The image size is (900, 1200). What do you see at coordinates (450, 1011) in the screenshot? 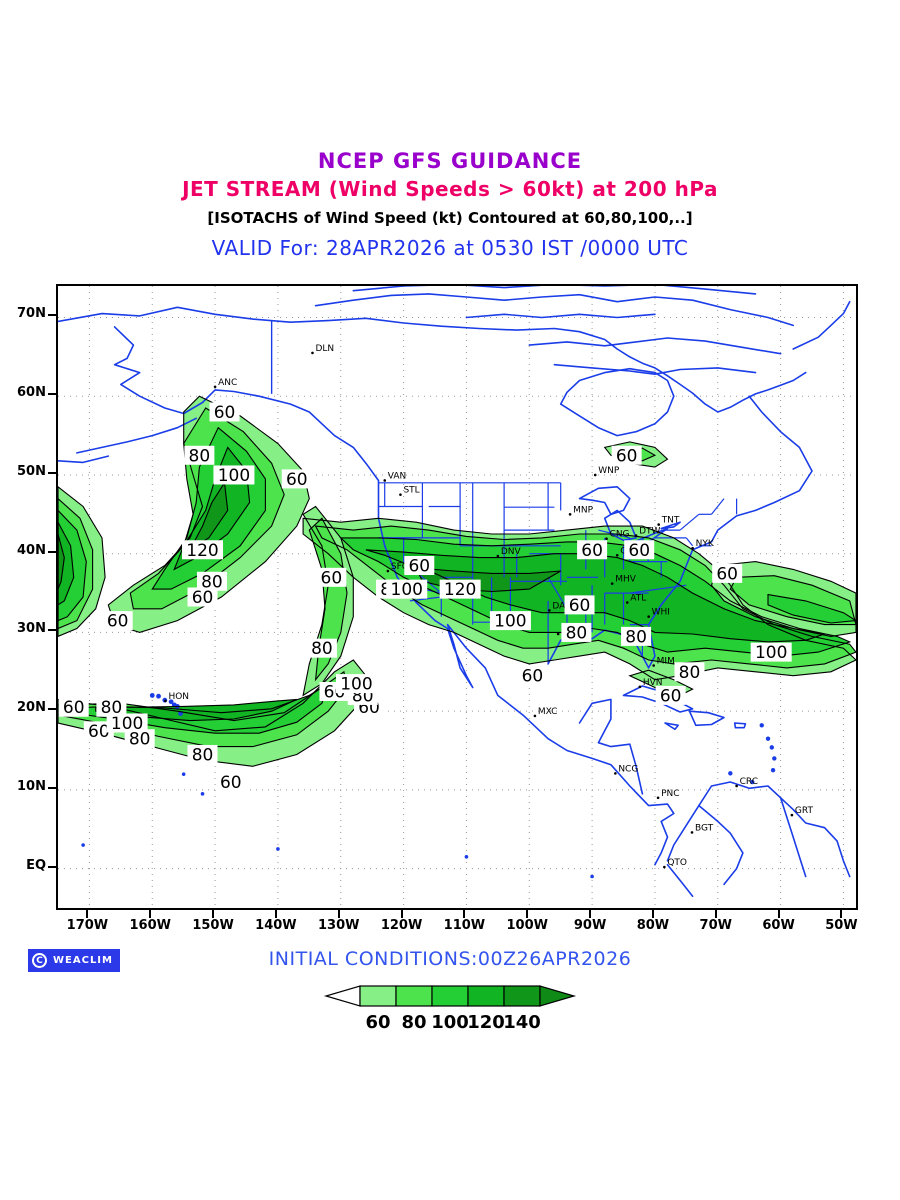
I see `colorbar: 60 80 100 120 140` at bounding box center [450, 1011].